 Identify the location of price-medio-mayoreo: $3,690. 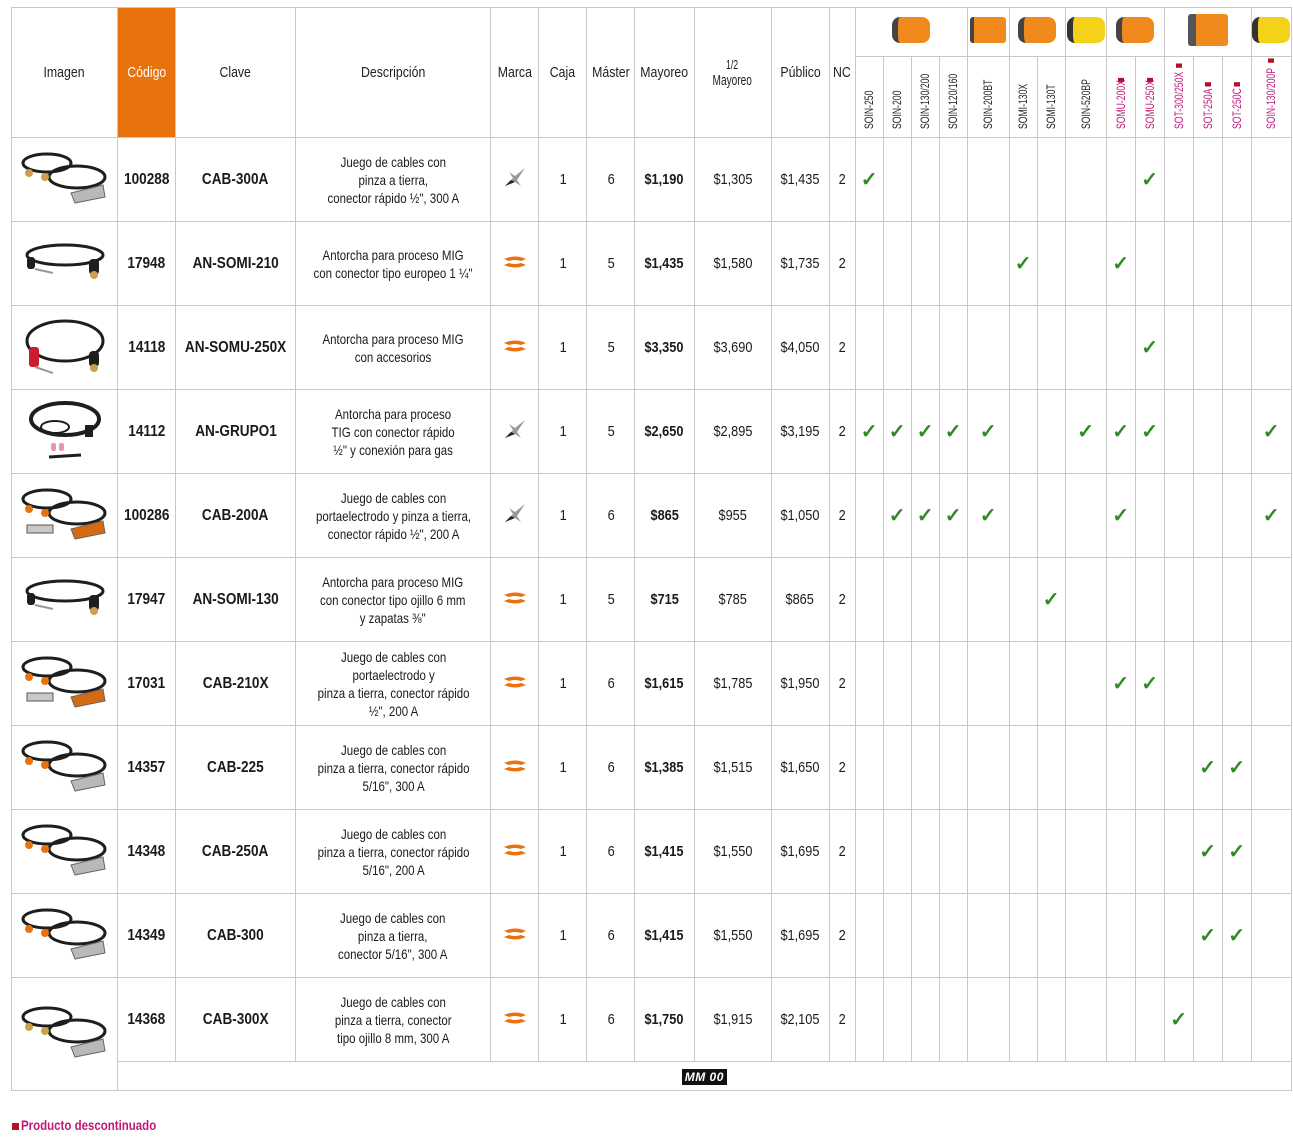
(733, 347).